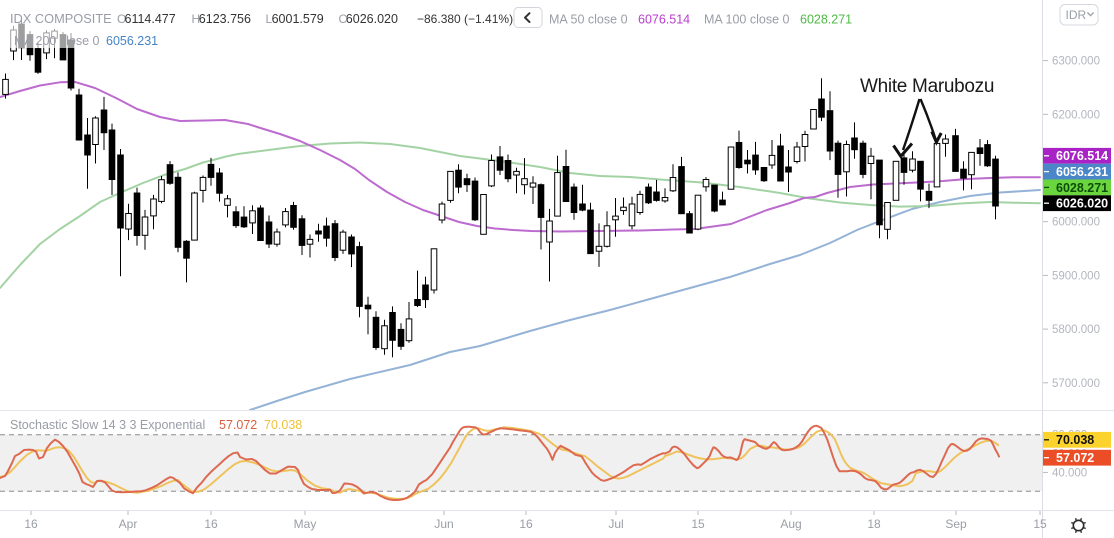 Image resolution: width=1114 pixels, height=538 pixels. I want to click on svg-text: Apr, so click(128, 524).